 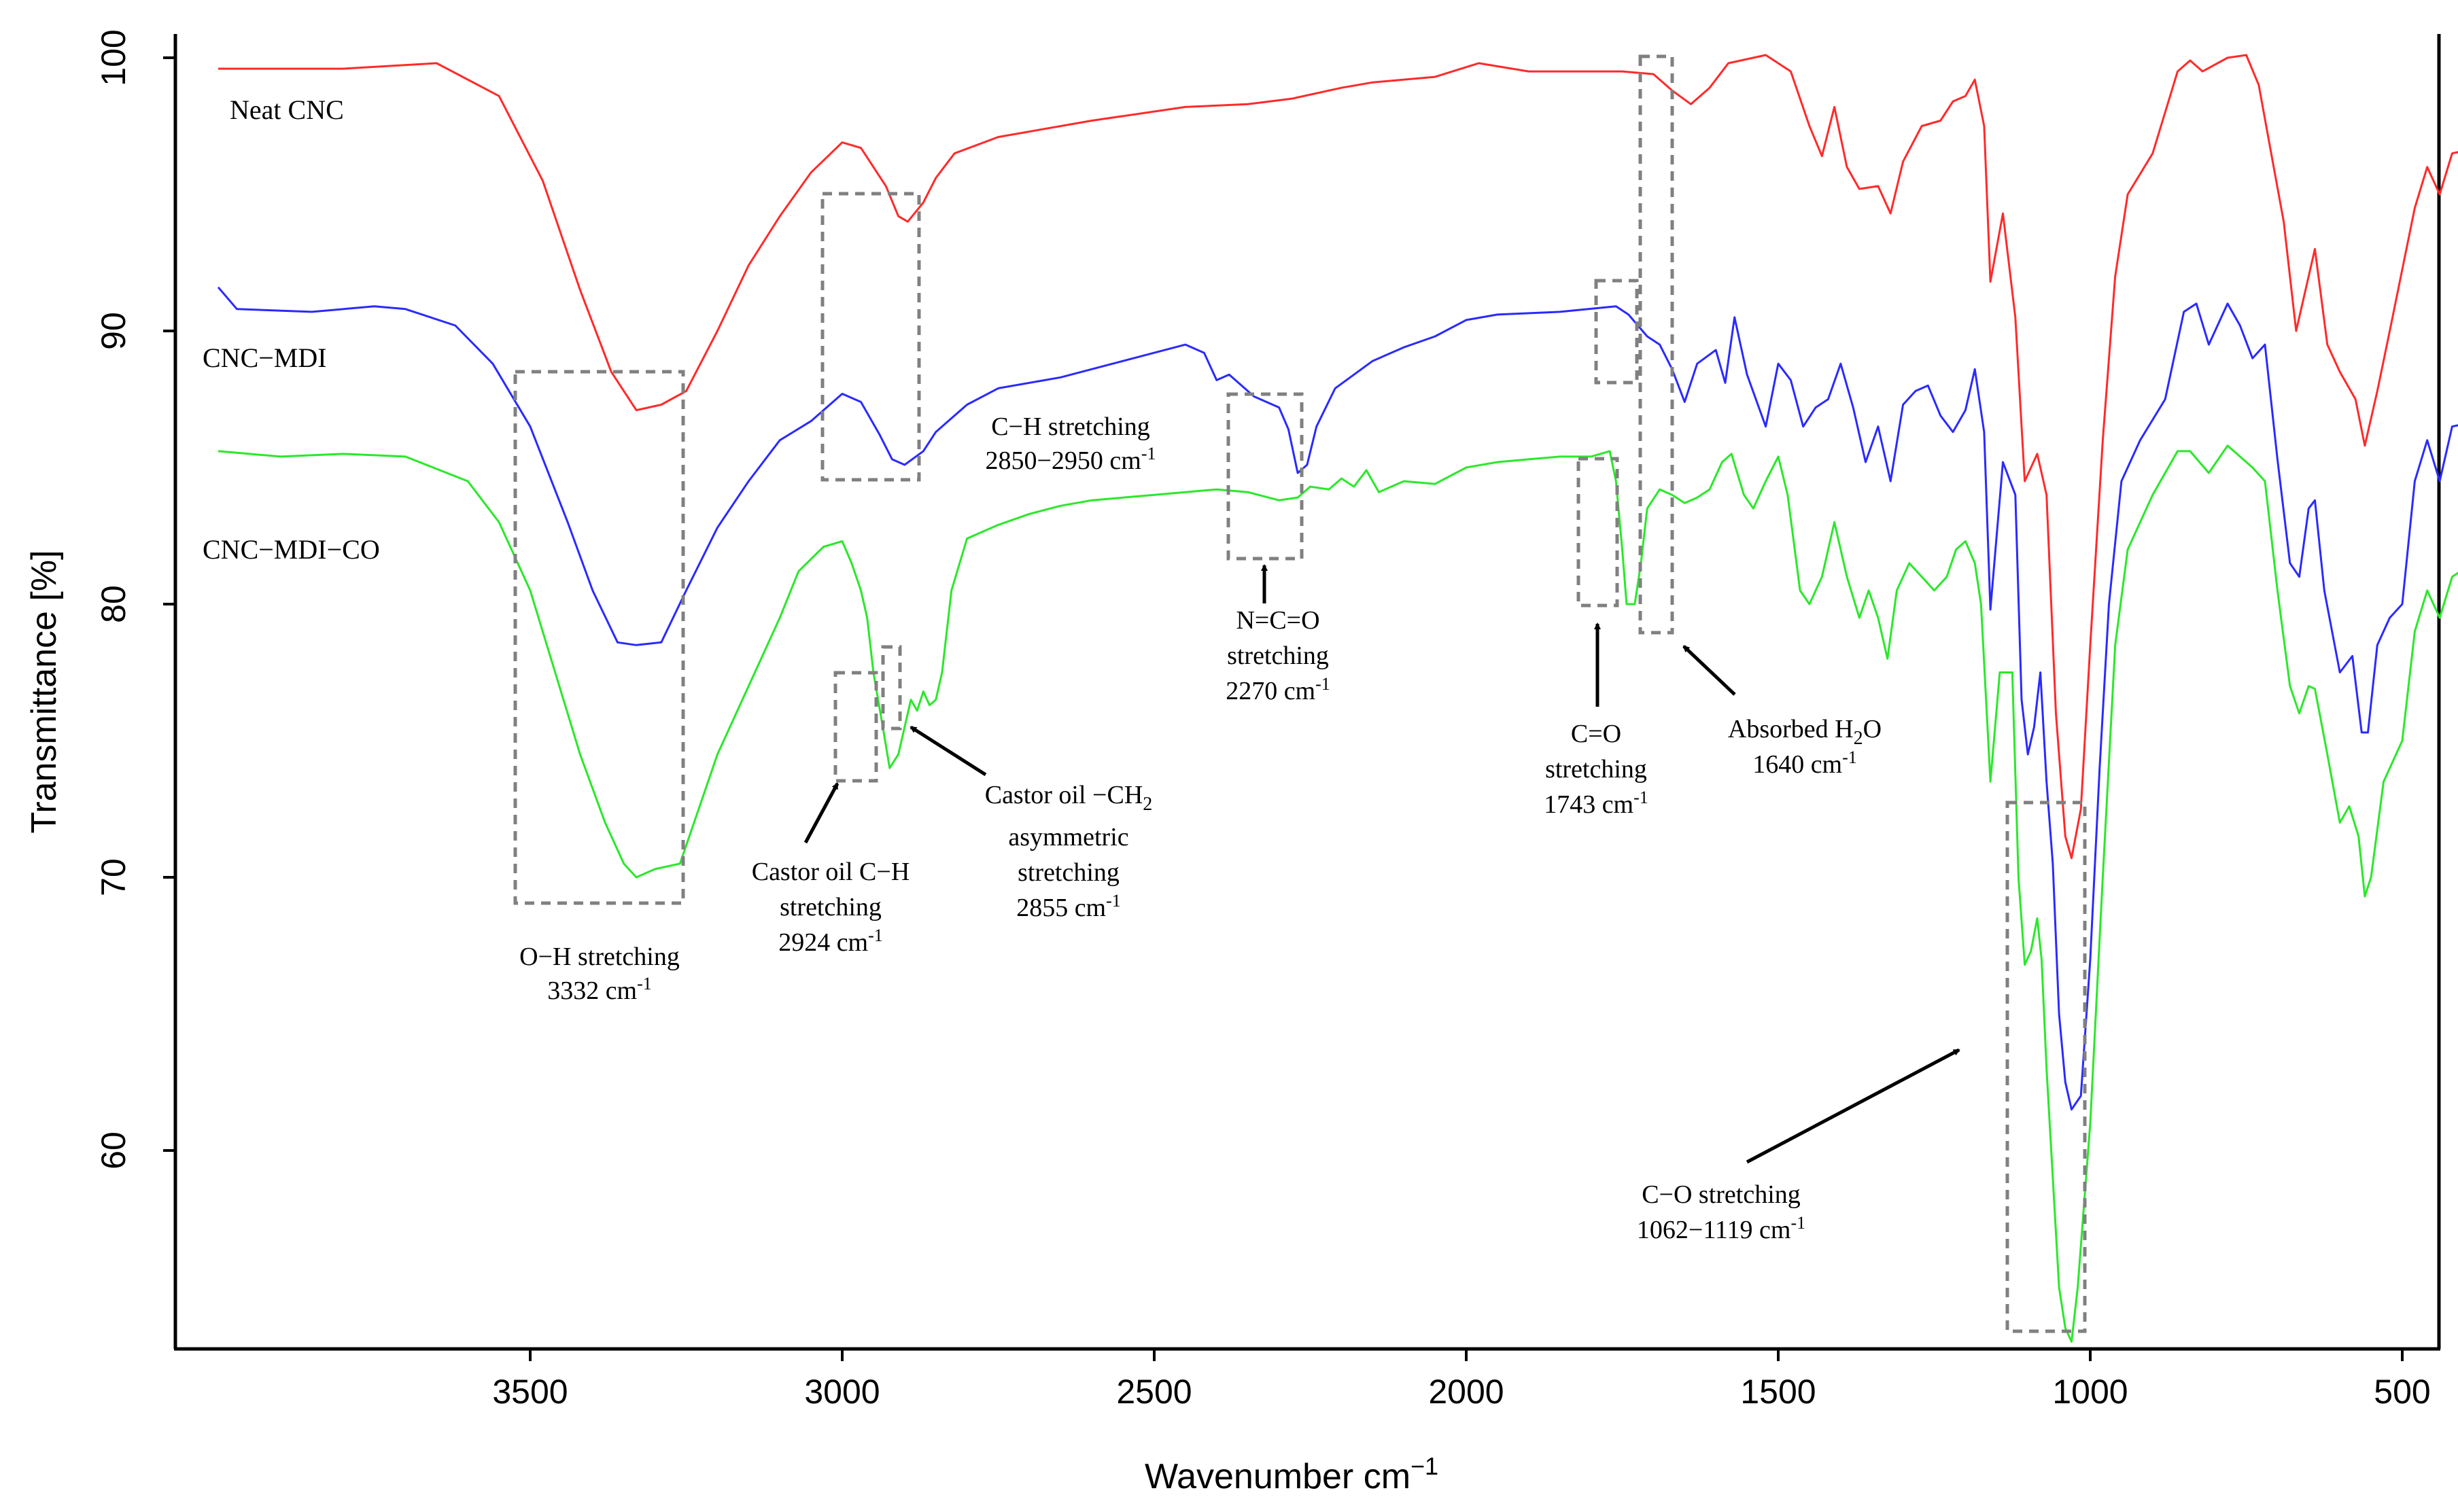 I want to click on y-tick-label-100: 100, so click(x=113, y=57).